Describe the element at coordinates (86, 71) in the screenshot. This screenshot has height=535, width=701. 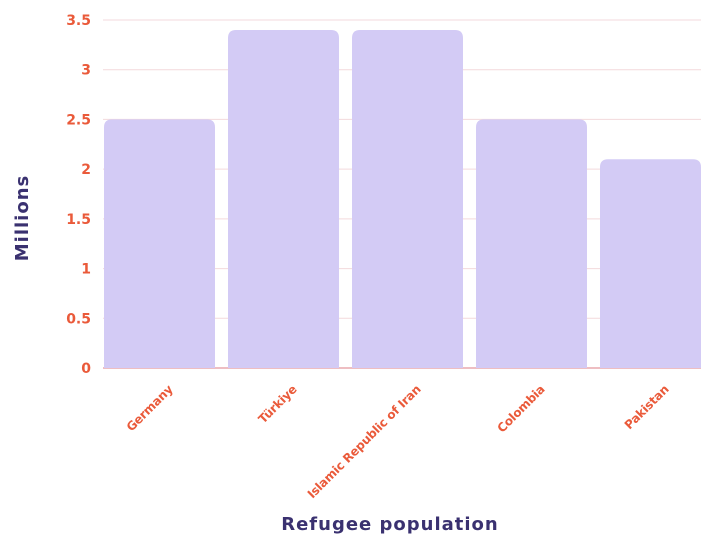
I see `y-tick-label: 3` at that location.